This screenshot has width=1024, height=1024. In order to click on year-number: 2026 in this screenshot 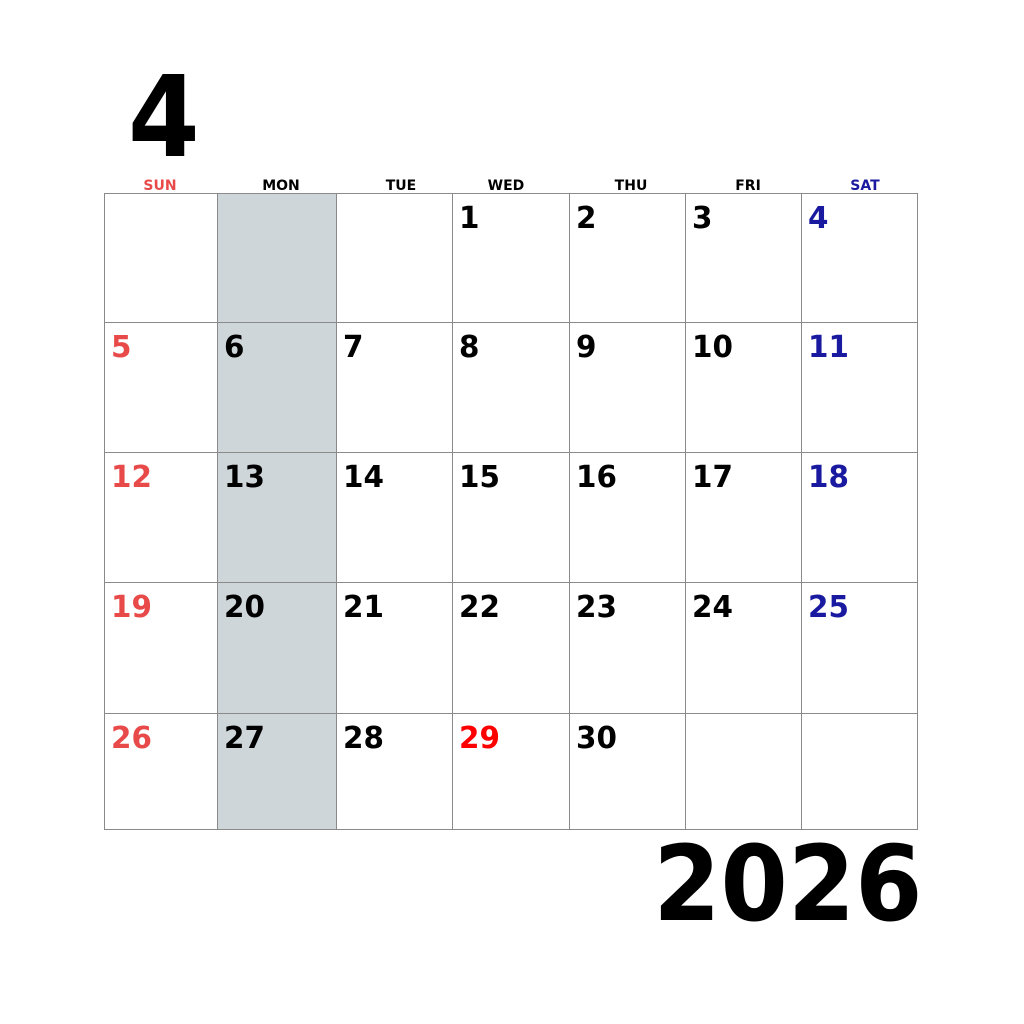, I will do `click(787, 884)`.